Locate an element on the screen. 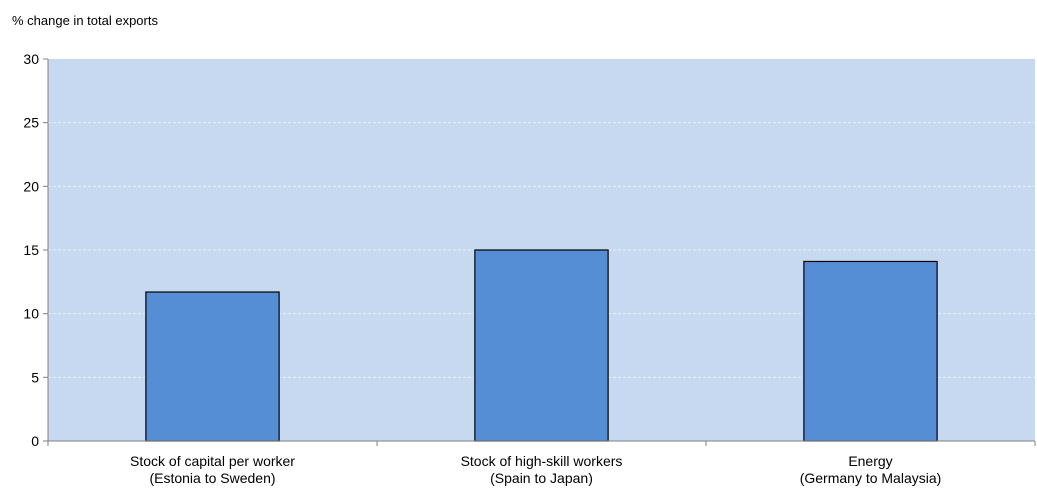 The height and width of the screenshot is (488, 1037). x-category-label: (Germany to Malaysia) is located at coordinates (871, 478).